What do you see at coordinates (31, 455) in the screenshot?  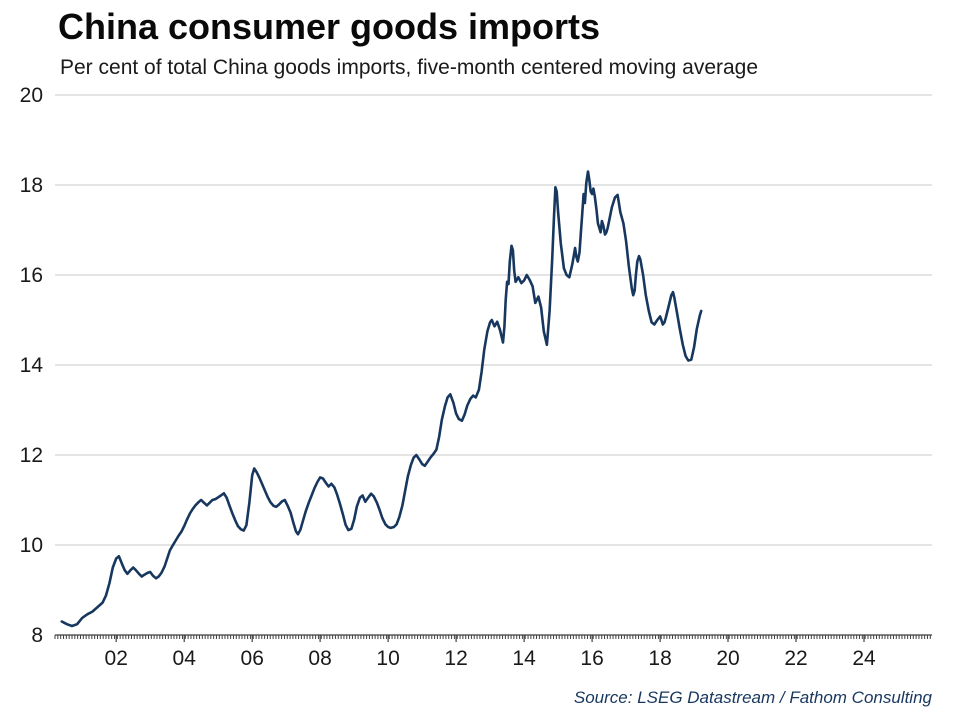 I see `y-tick-label: 12` at bounding box center [31, 455].